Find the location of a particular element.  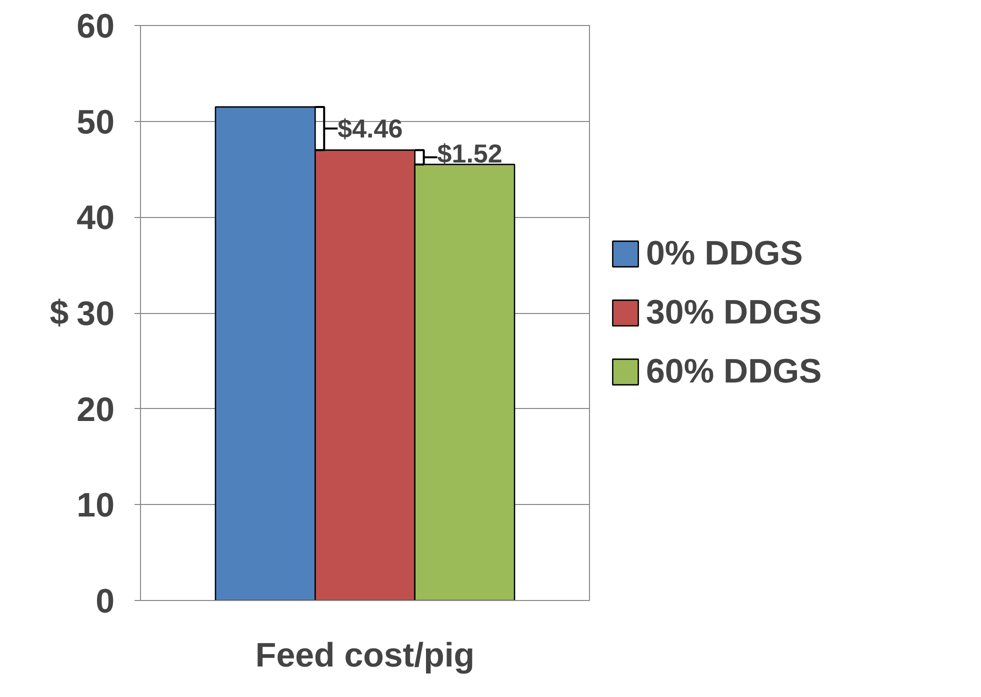

x-tick-label: Feed cost/pig is located at coordinates (365, 655).